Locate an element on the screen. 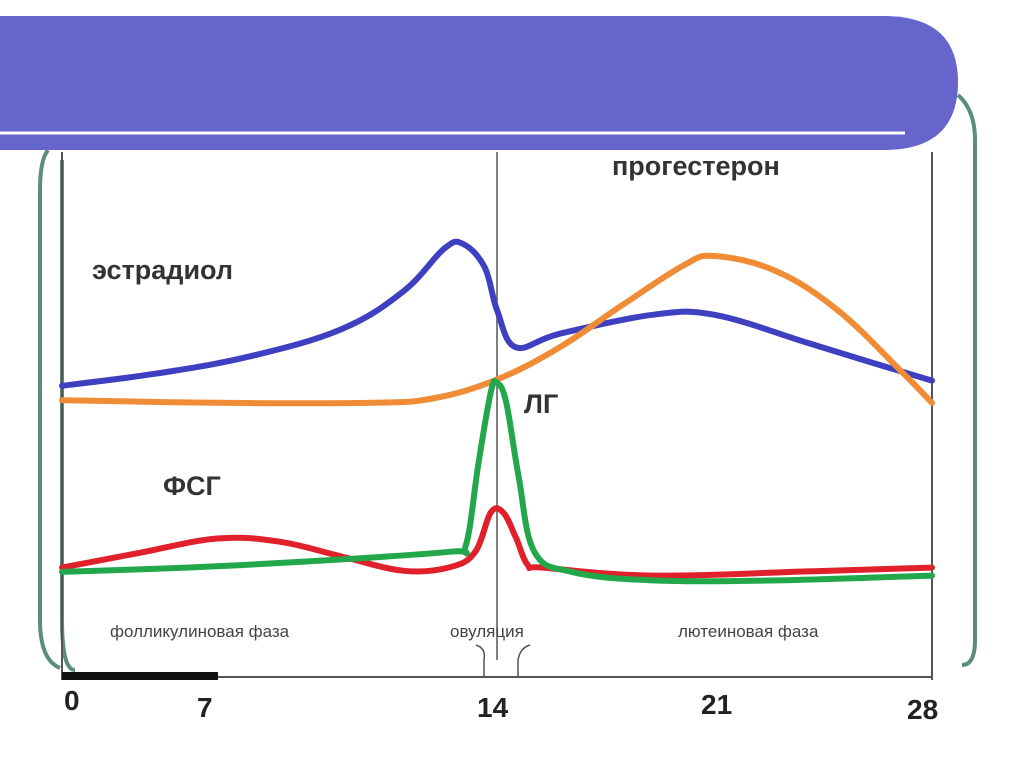 The image size is (1024, 767). phase-luteal: лютеиновая фаза is located at coordinates (748, 631).